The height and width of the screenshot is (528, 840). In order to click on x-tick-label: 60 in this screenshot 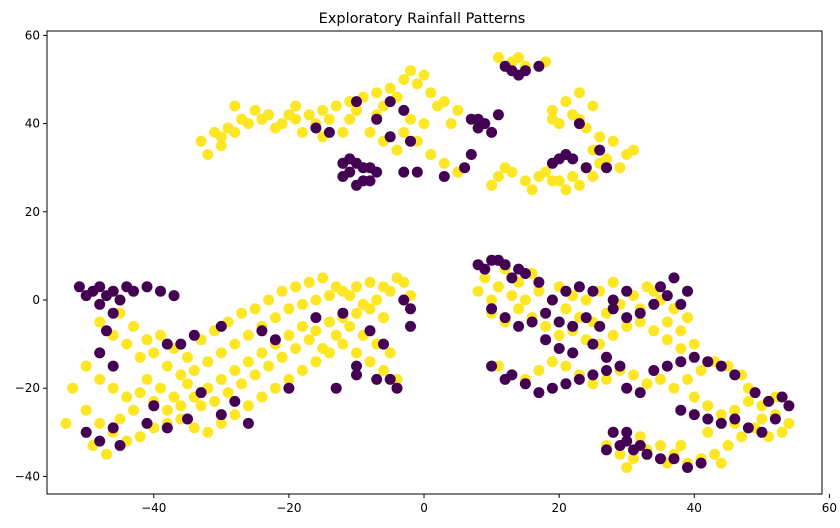, I will do `click(829, 508)`.